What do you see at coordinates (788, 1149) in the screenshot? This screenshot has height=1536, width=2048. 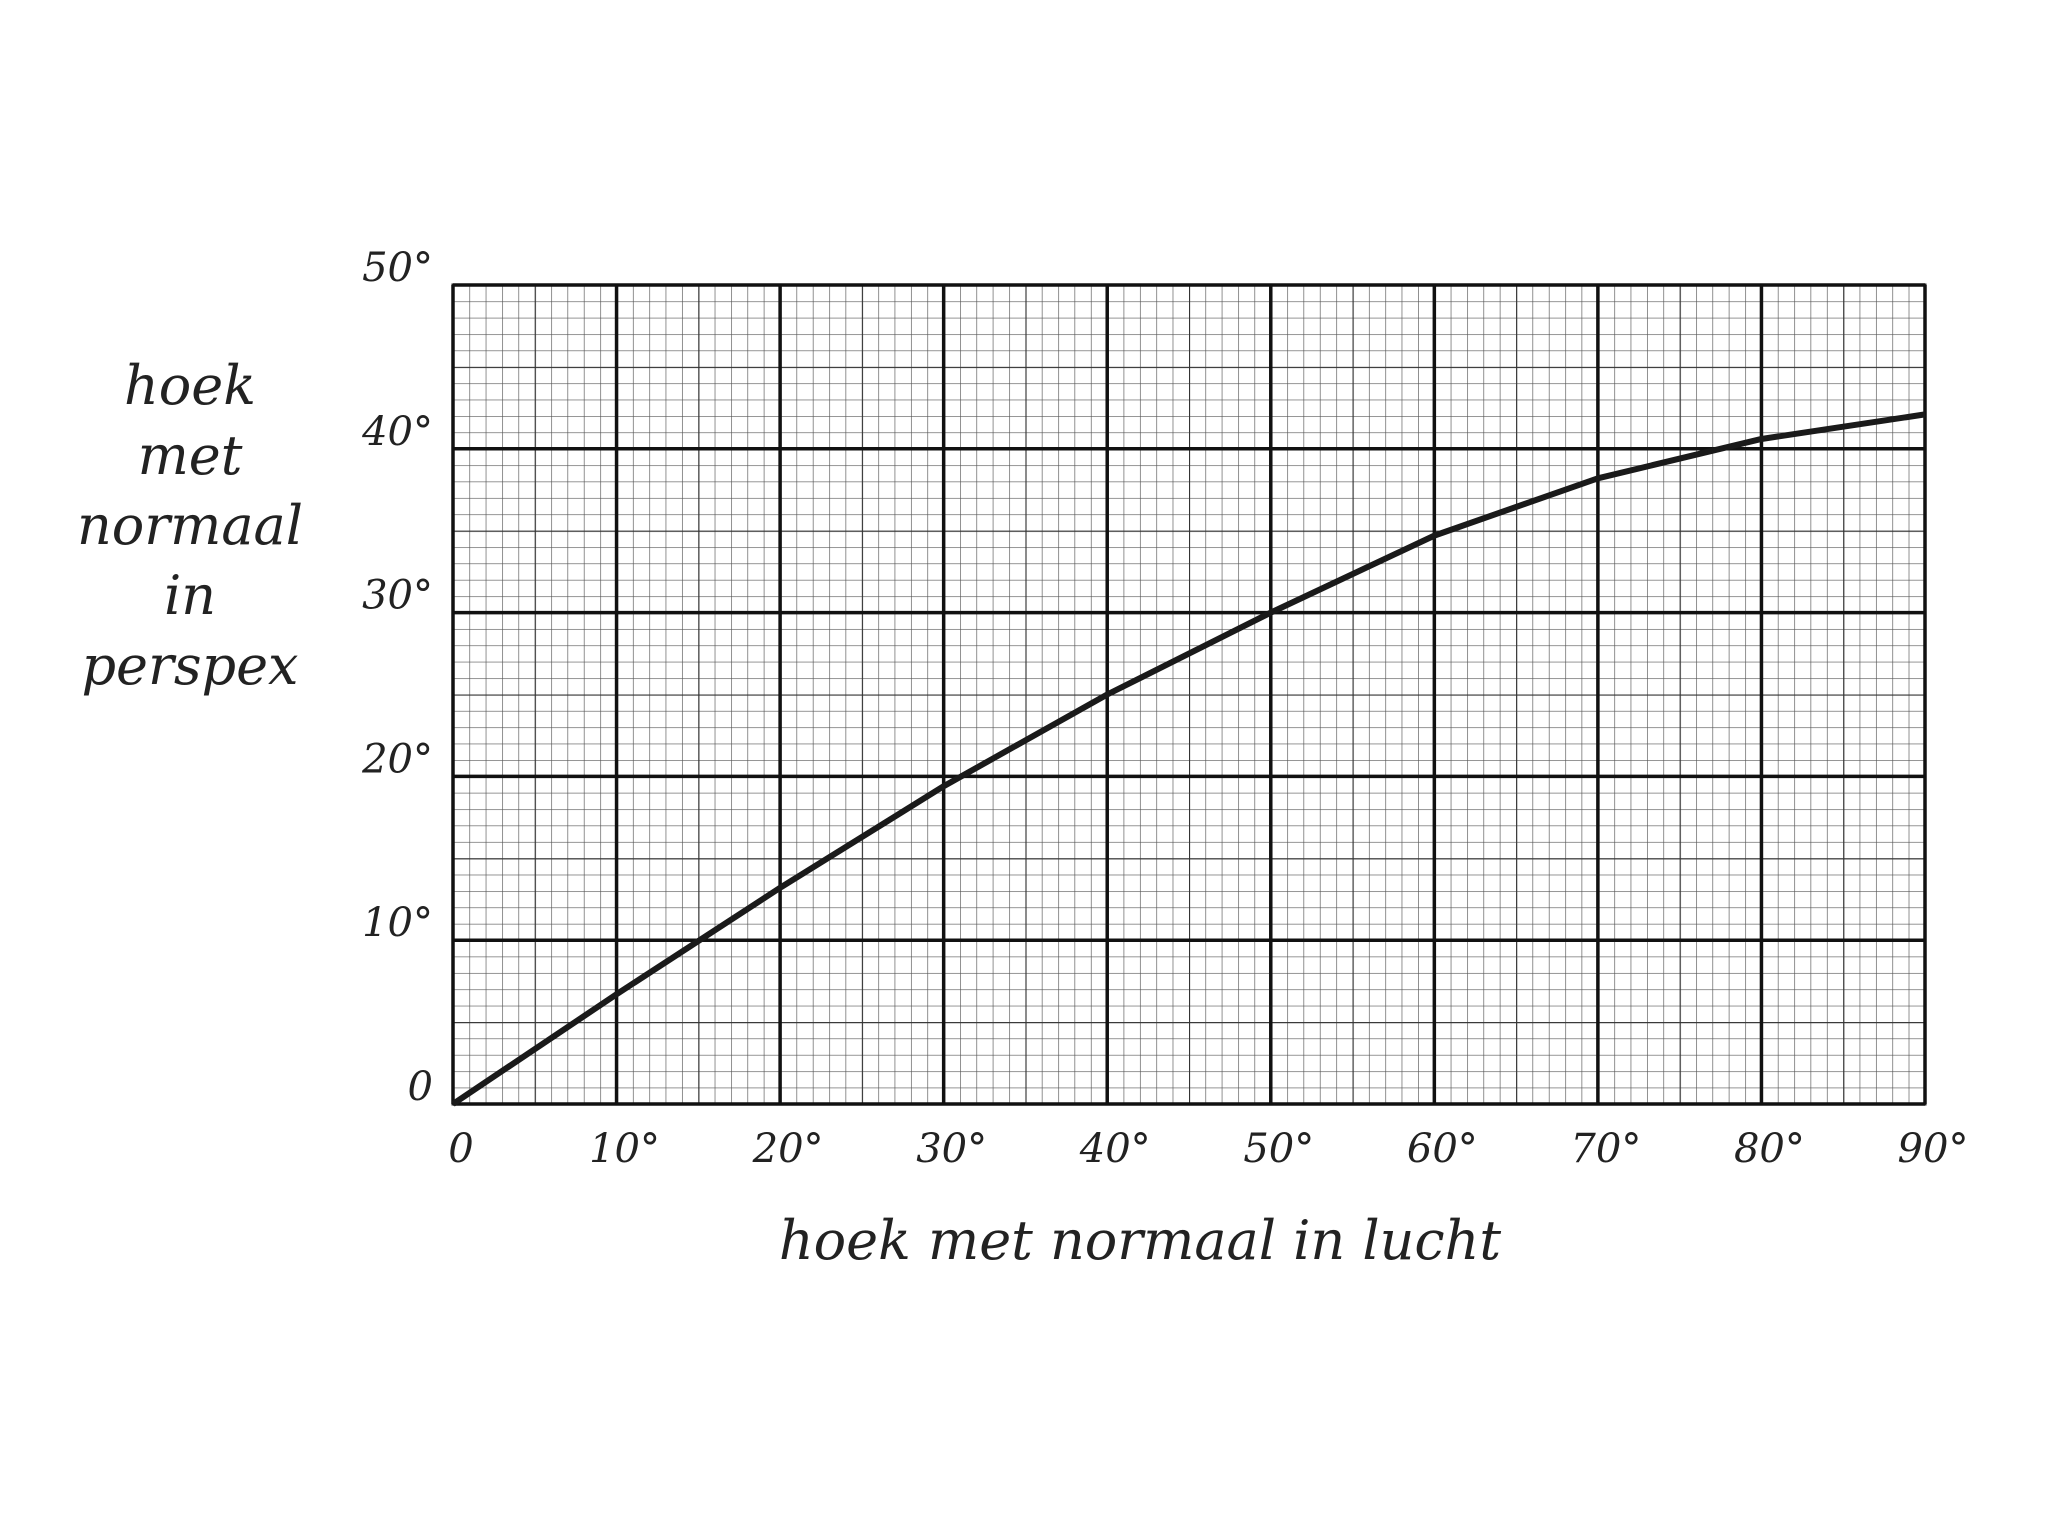 I see `x-tick-label: 20°` at bounding box center [788, 1149].